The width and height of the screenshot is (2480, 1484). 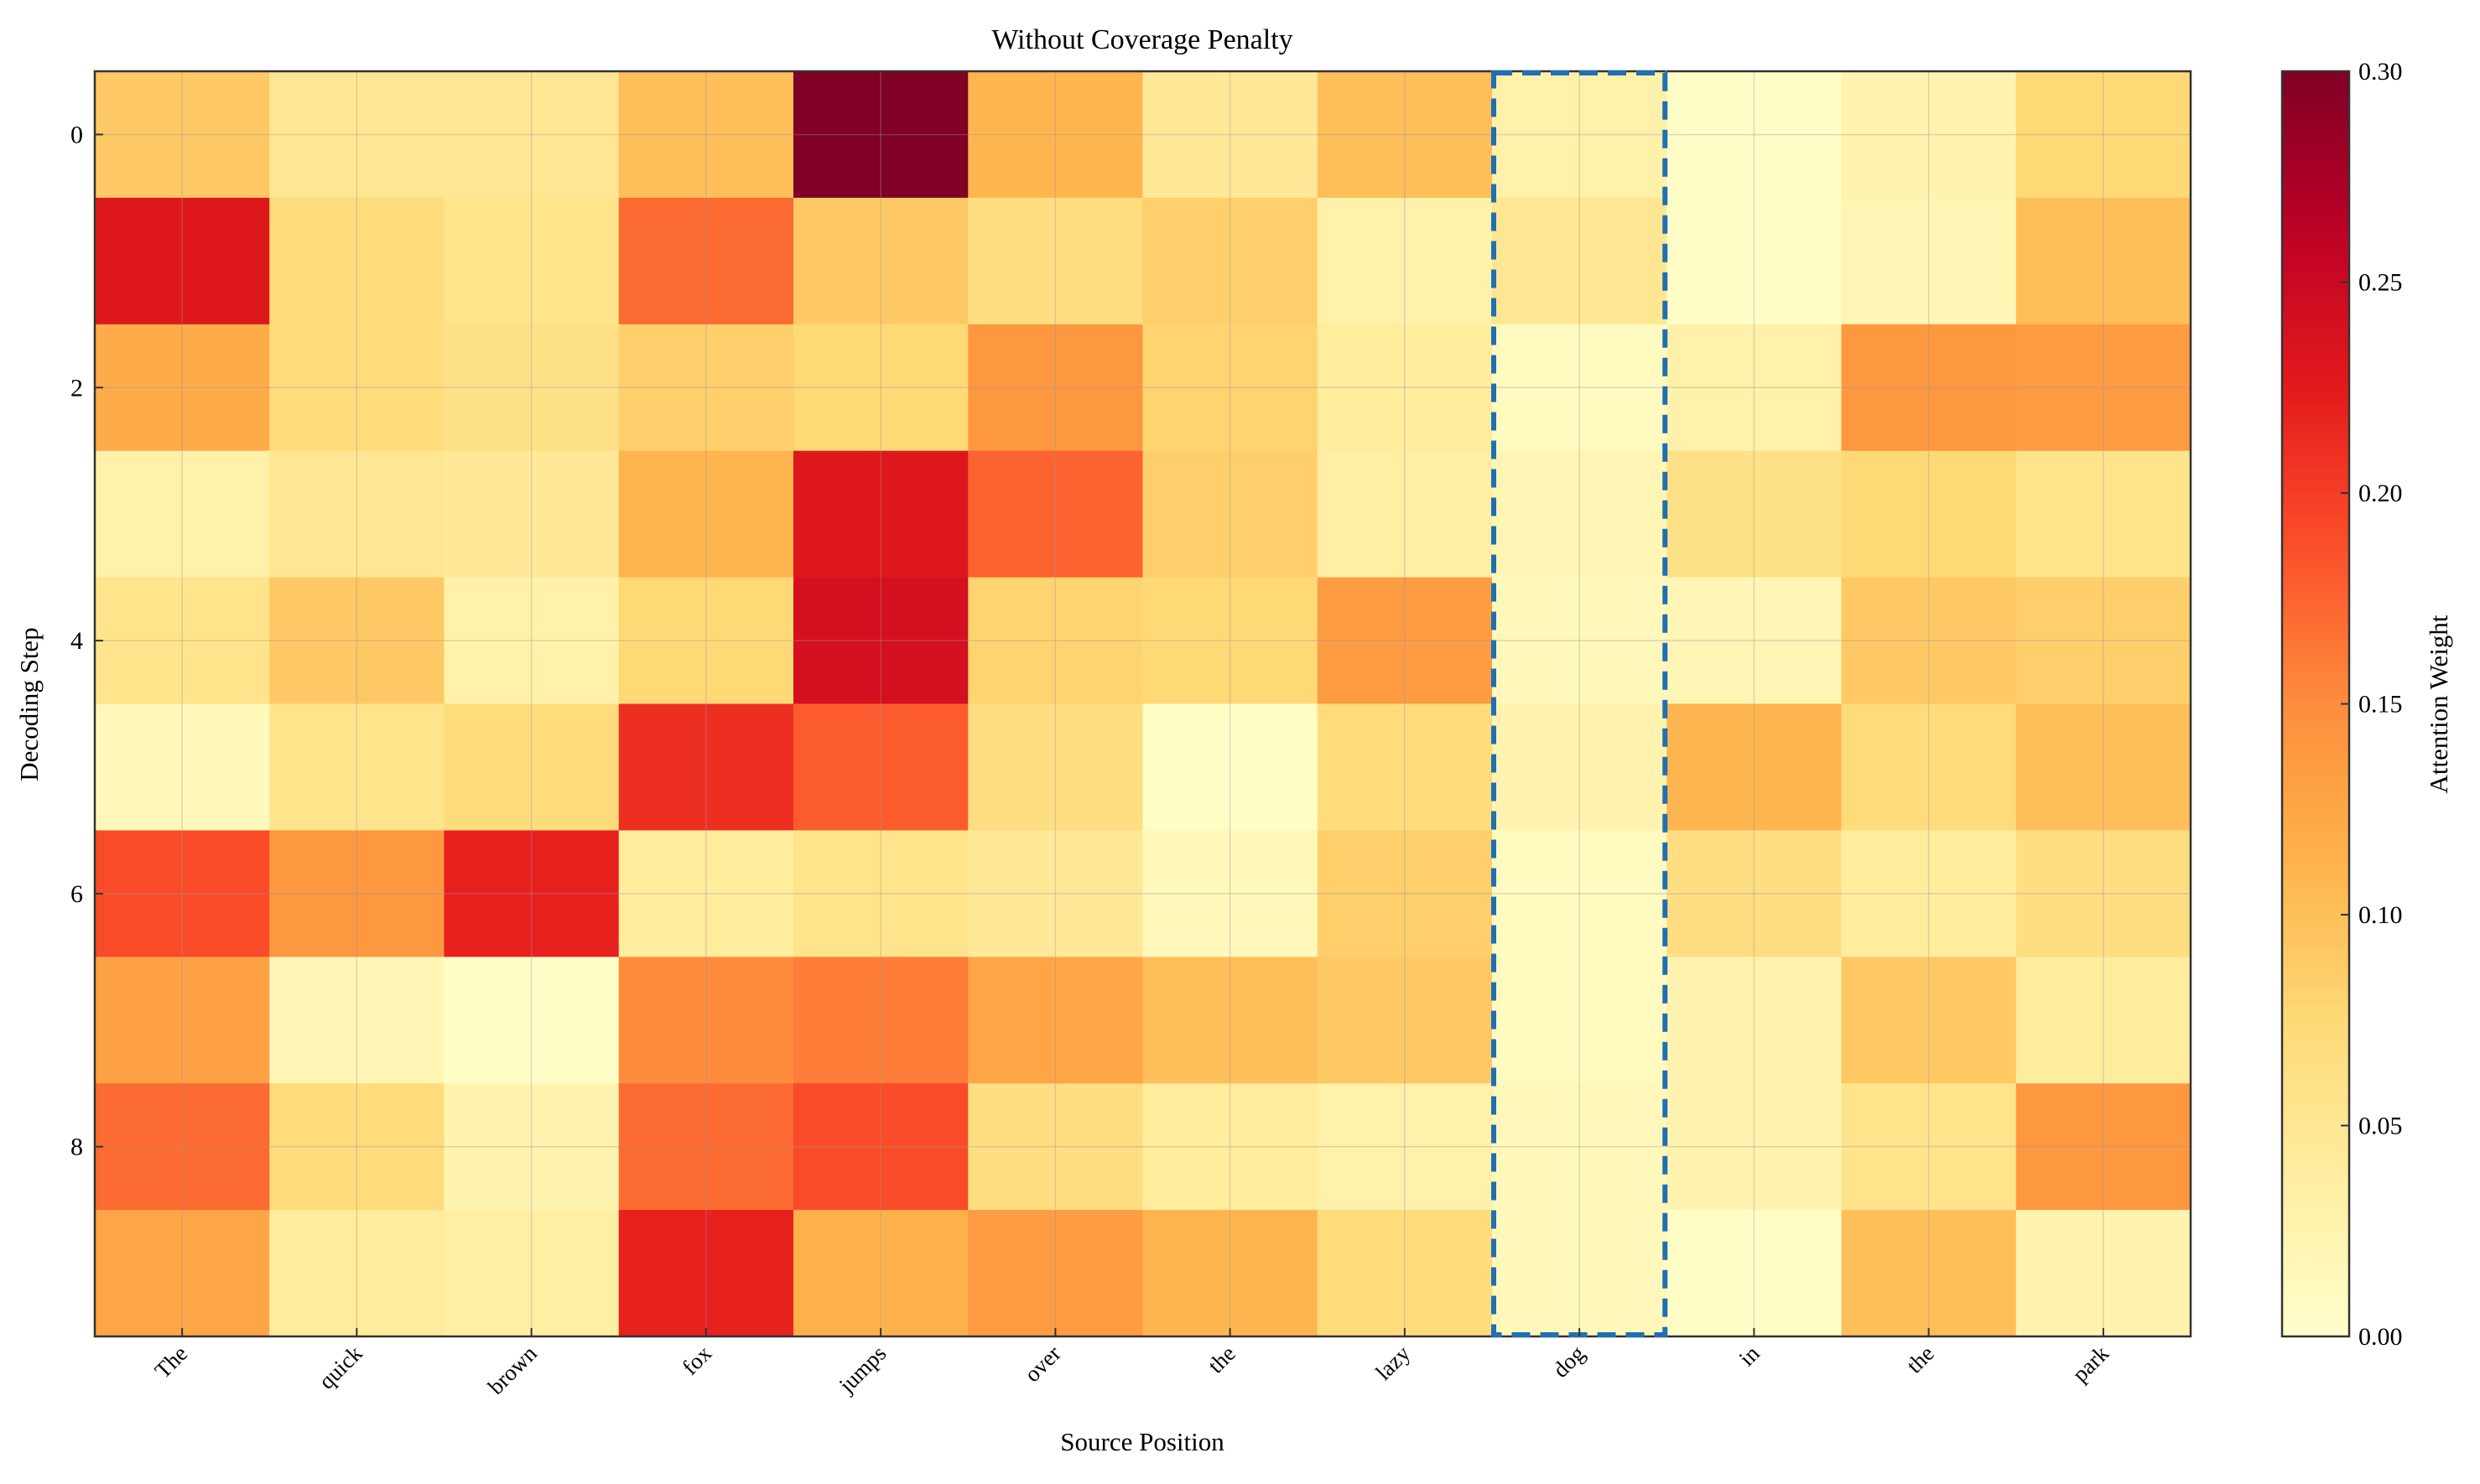 I want to click on colorbar-ticks: 0.00 0.05 0.10 0.15 0.20 0.25 0.30, so click(x=2372, y=704).